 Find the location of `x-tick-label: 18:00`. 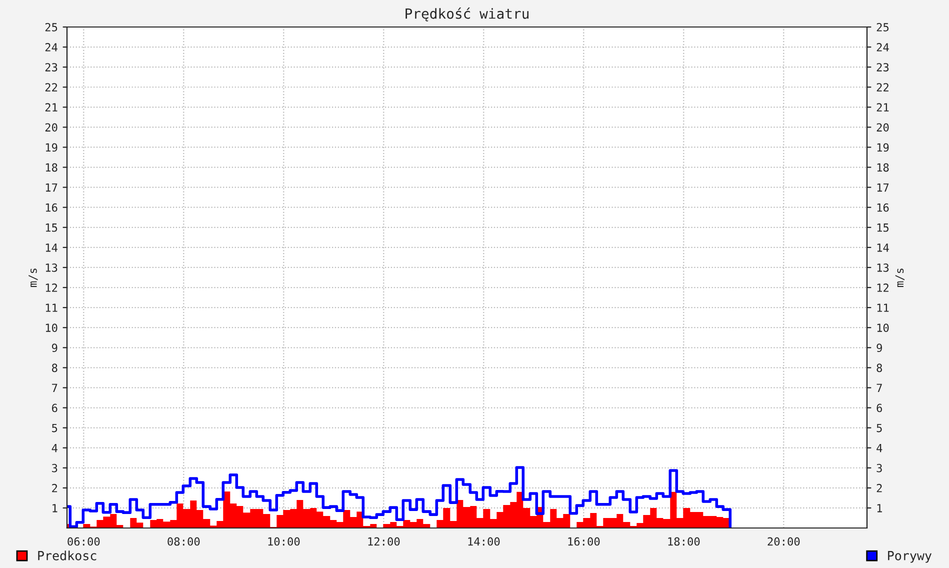

x-tick-label: 18:00 is located at coordinates (684, 541).